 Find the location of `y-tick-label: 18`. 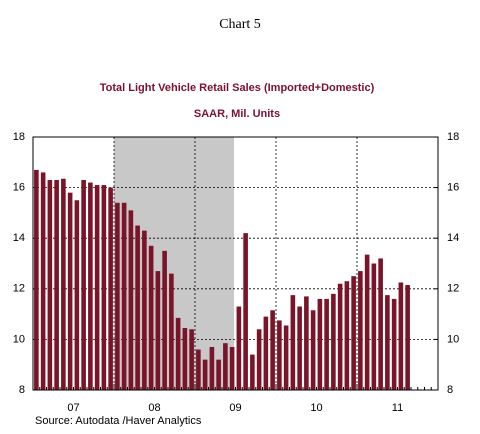

y-tick-label: 18 is located at coordinates (19, 137).